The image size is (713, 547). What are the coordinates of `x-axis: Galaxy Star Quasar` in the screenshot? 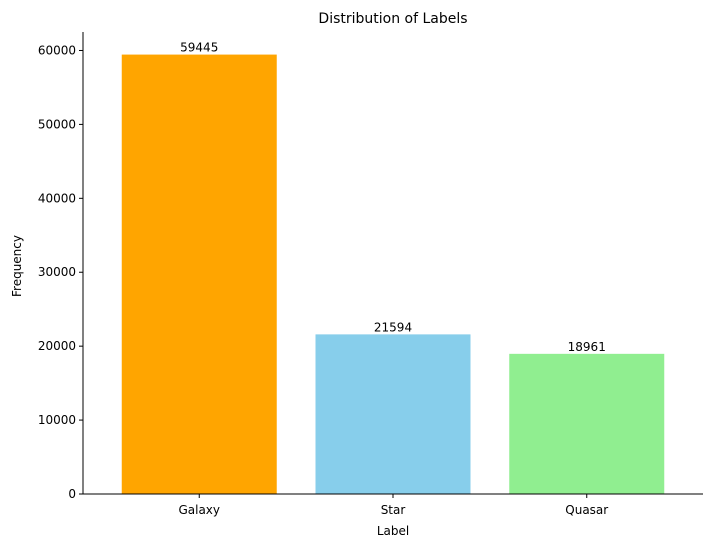 It's located at (393, 505).